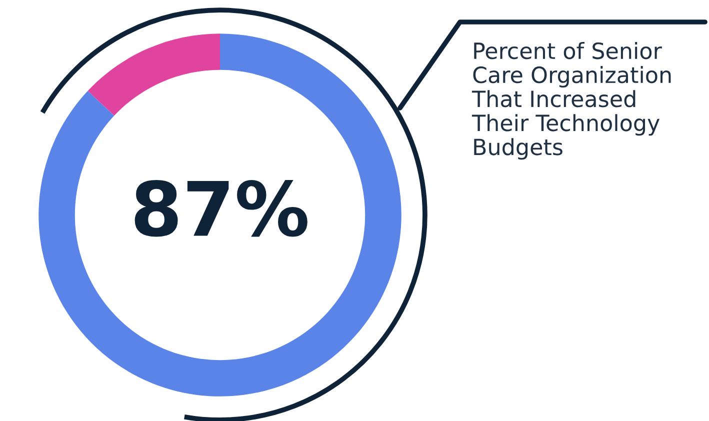 This screenshot has width=709, height=421. Describe the element at coordinates (571, 101) in the screenshot. I see `text: Percent of Senior Care Organization That Increased Their Technology Budgets` at that location.